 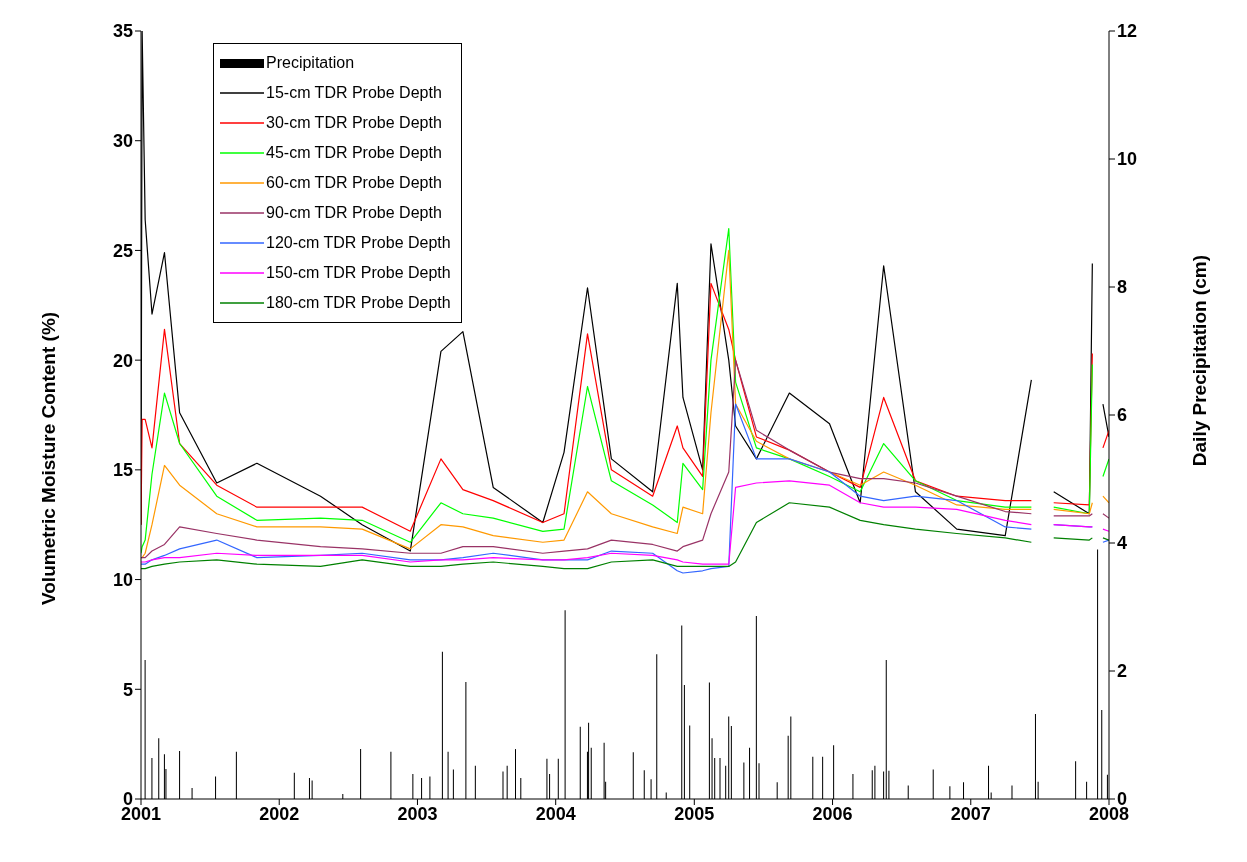 I want to click on x-tick-label: 2007, so click(x=970, y=813).